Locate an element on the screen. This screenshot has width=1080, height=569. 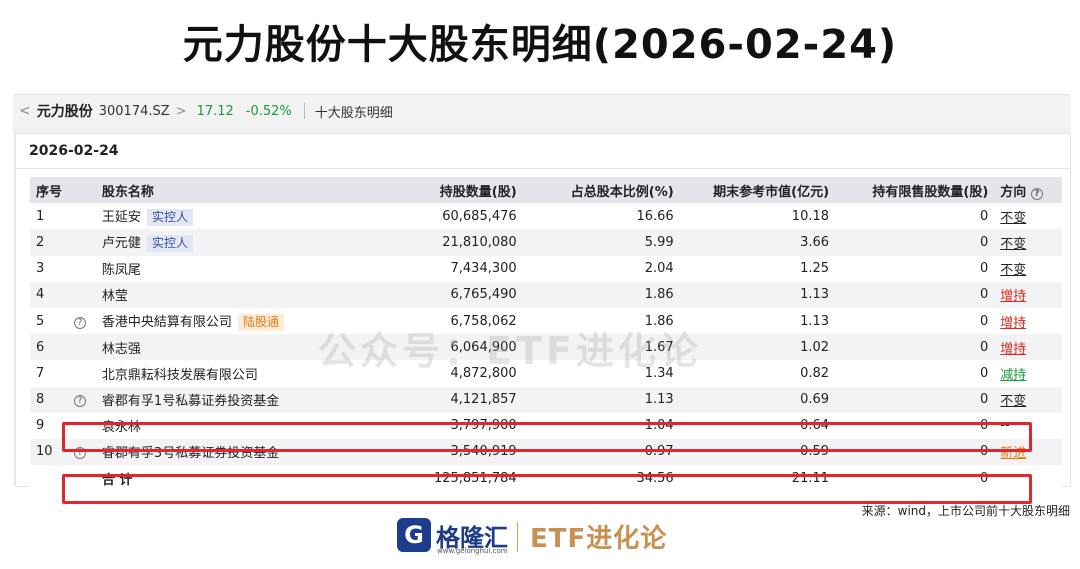
holder-name: 王延安 is located at coordinates (121, 218).